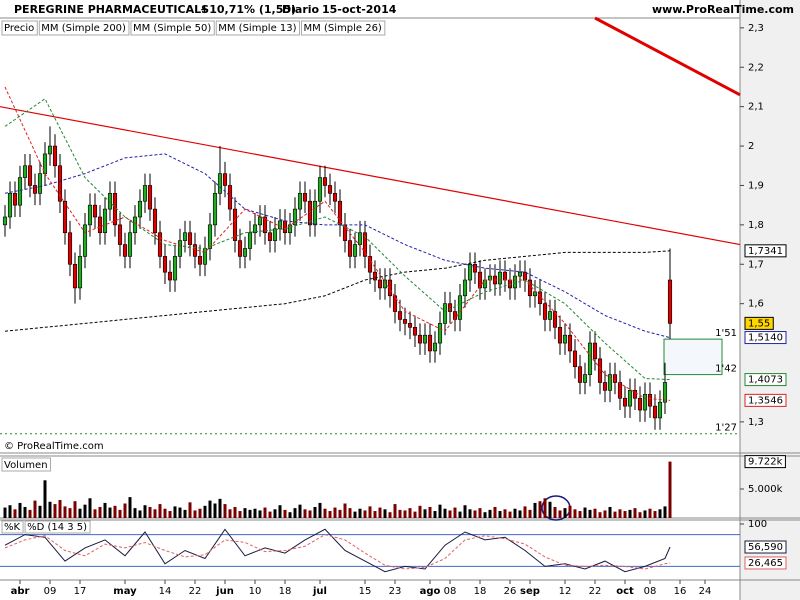 This screenshot has height=600, width=800. Describe the element at coordinates (337, 552) in the screenshot. I see `series-line` at that location.